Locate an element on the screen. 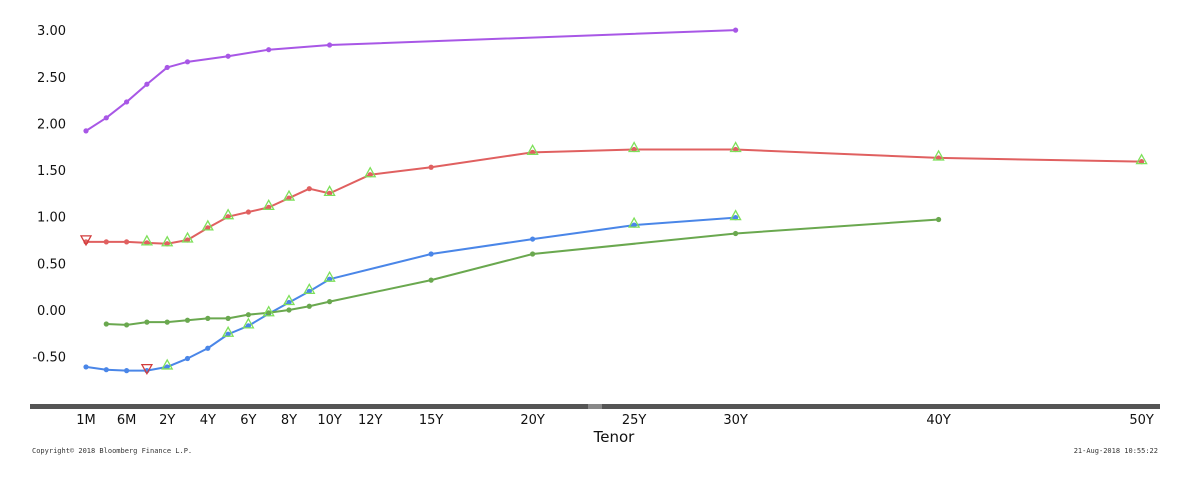 Image resolution: width=1186 pixels, height=478 pixels. x-axis-title: Tenor is located at coordinates (614, 437).